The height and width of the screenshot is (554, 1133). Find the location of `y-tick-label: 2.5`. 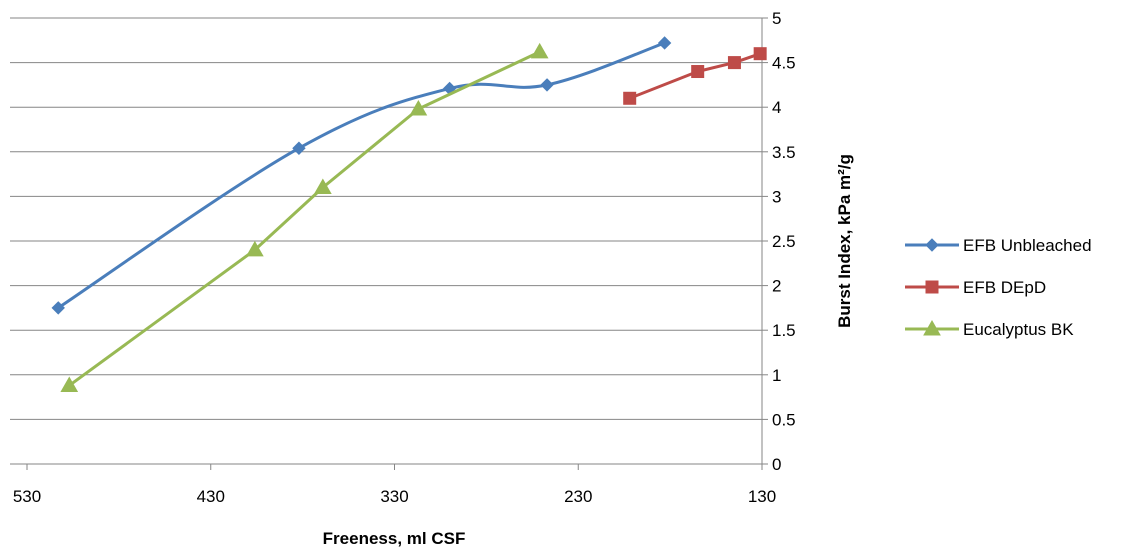

y-tick-label: 2.5 is located at coordinates (784, 241).